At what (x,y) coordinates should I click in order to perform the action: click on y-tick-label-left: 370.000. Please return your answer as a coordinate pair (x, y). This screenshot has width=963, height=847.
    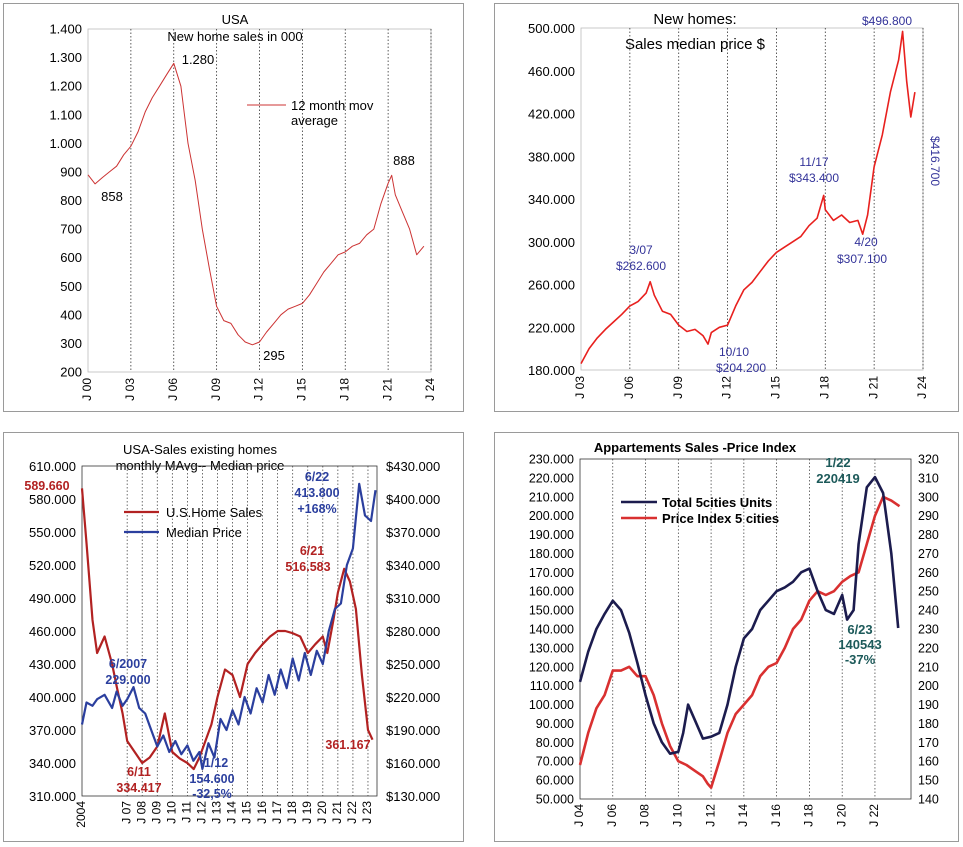
    Looking at the image, I should click on (52, 730).